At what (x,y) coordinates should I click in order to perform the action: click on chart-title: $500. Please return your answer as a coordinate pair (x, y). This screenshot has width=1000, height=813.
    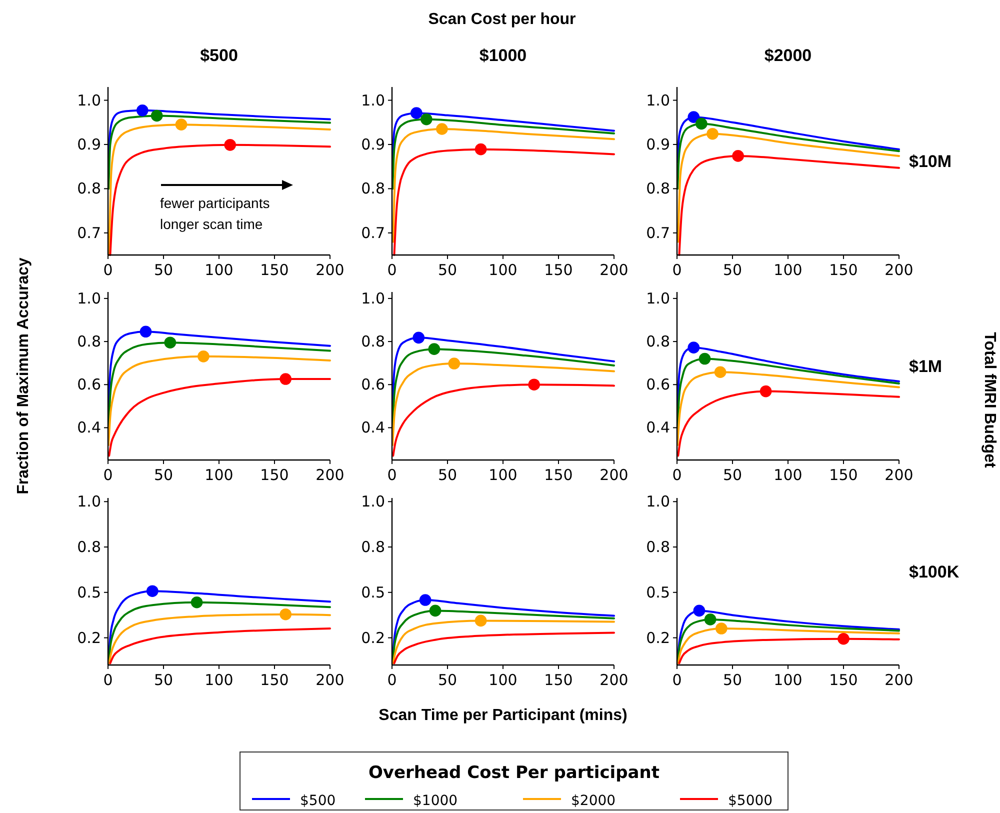
    Looking at the image, I should click on (219, 55).